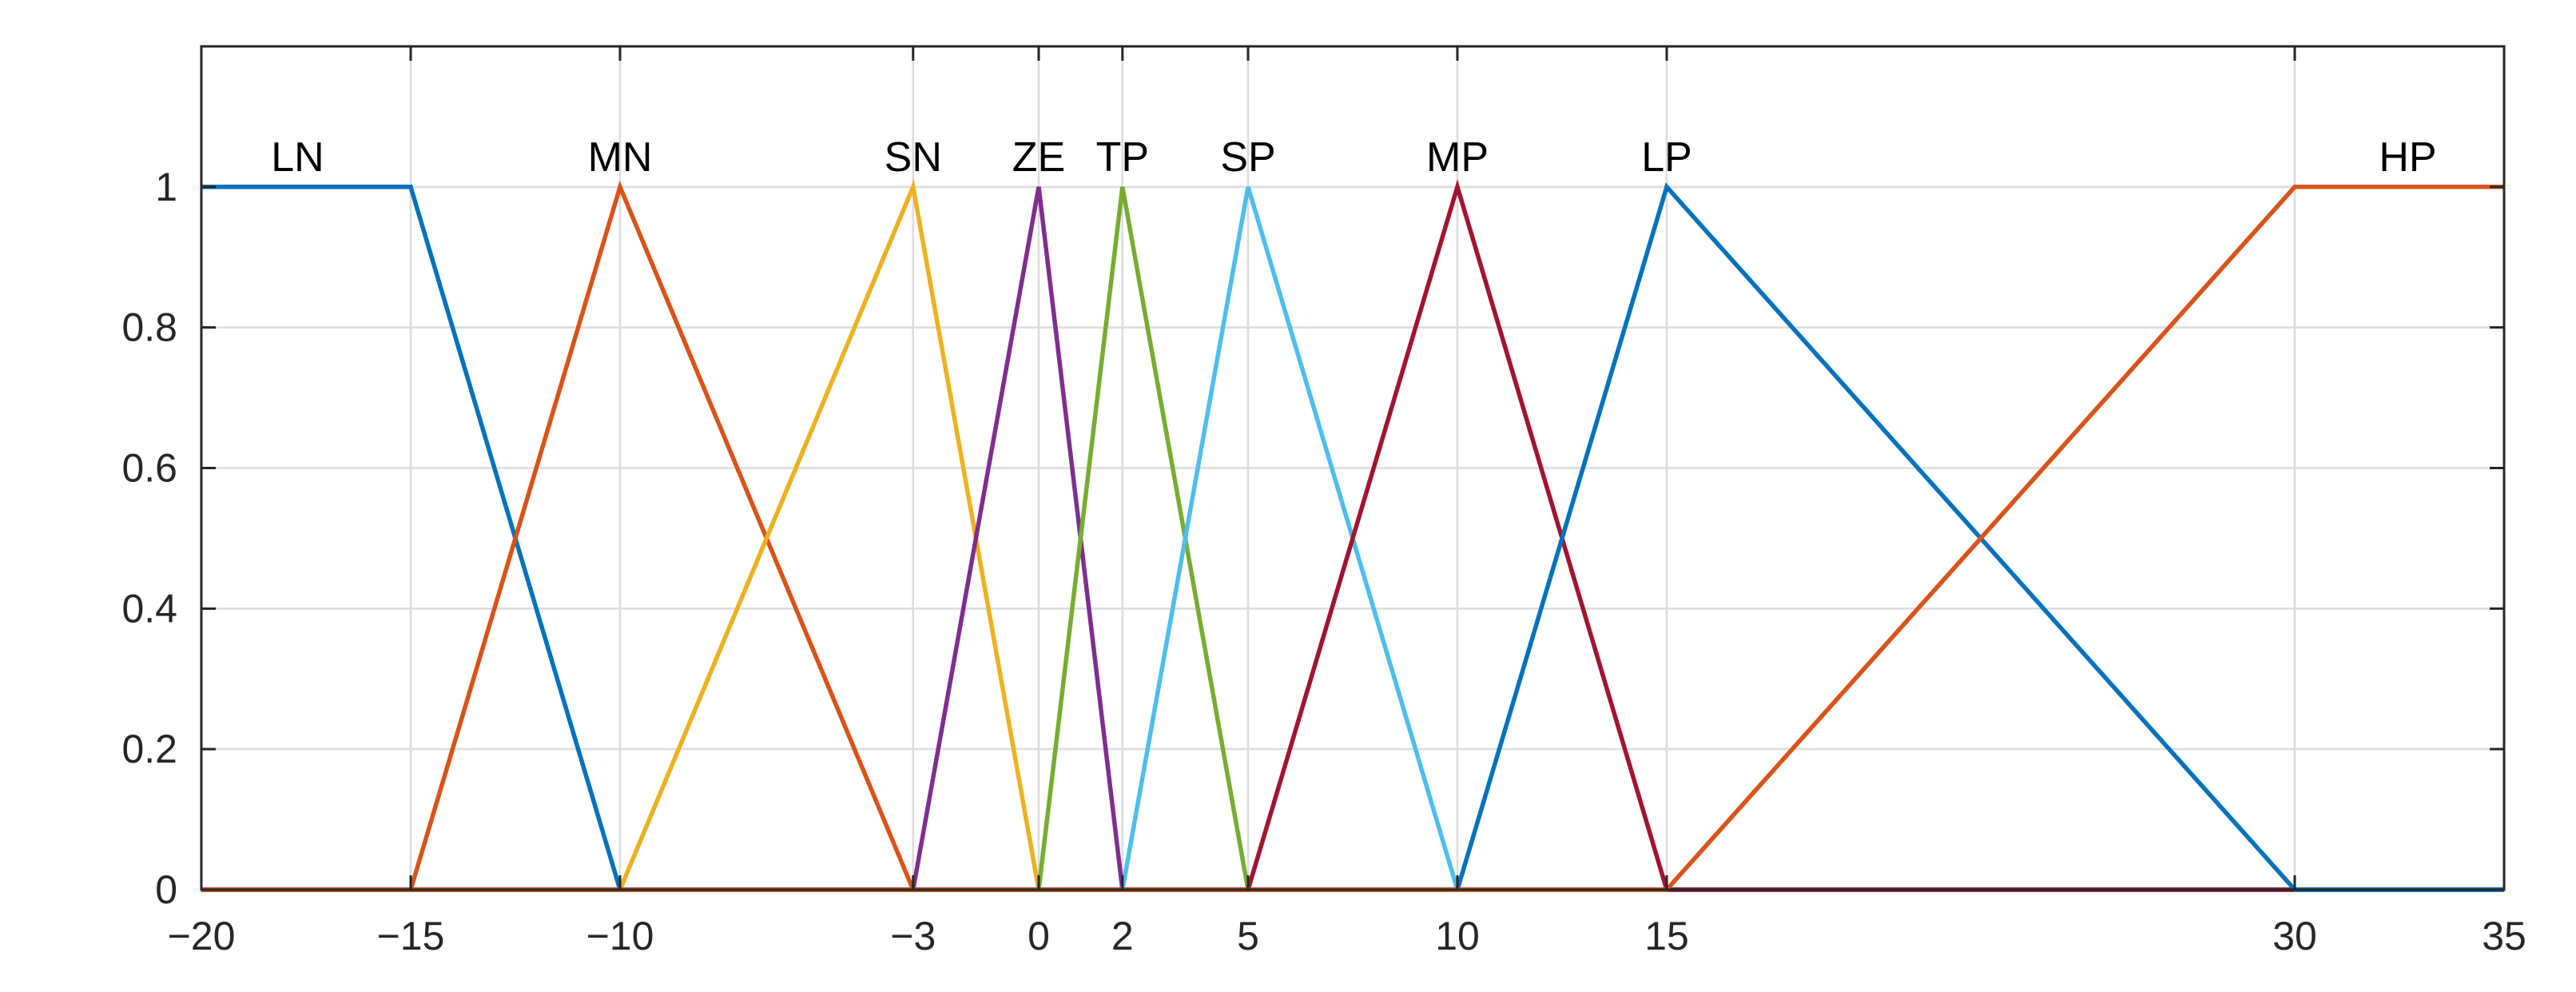  Describe the element at coordinates (1247, 157) in the screenshot. I see `series-label-sp: SP` at that location.